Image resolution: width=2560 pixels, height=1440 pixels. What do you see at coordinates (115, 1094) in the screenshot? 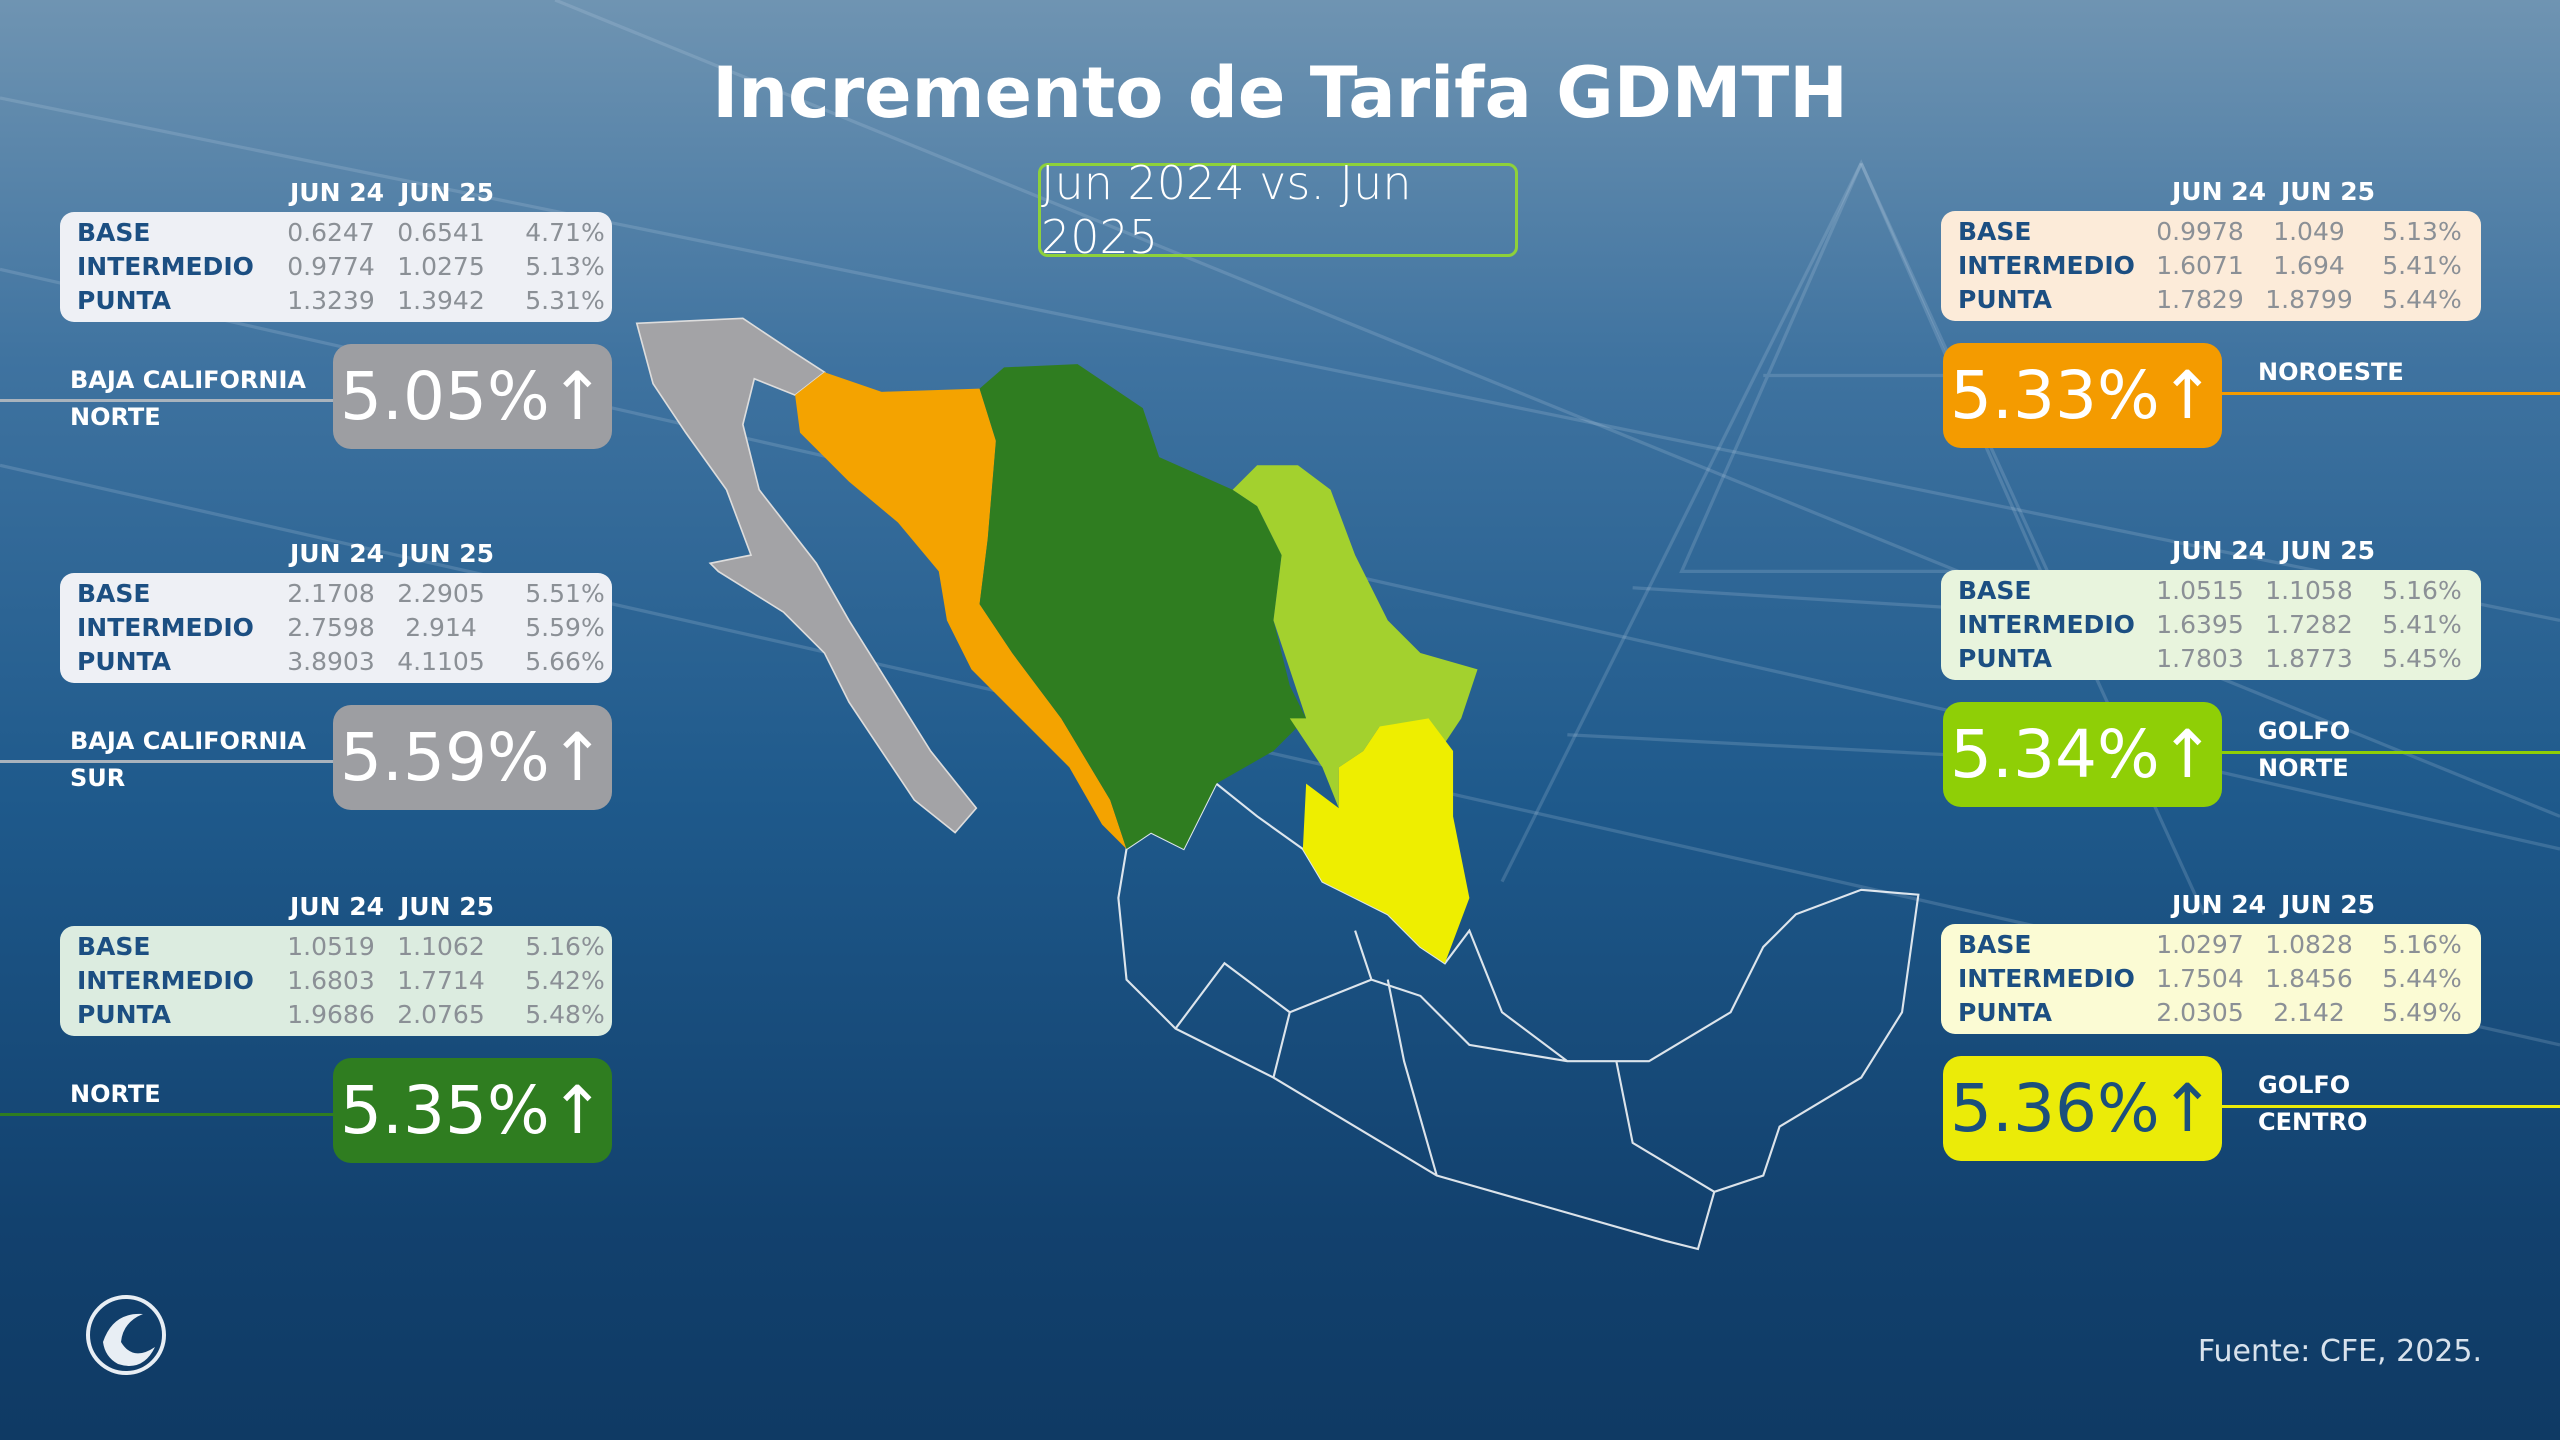
I see `region-name: NORTE` at bounding box center [115, 1094].